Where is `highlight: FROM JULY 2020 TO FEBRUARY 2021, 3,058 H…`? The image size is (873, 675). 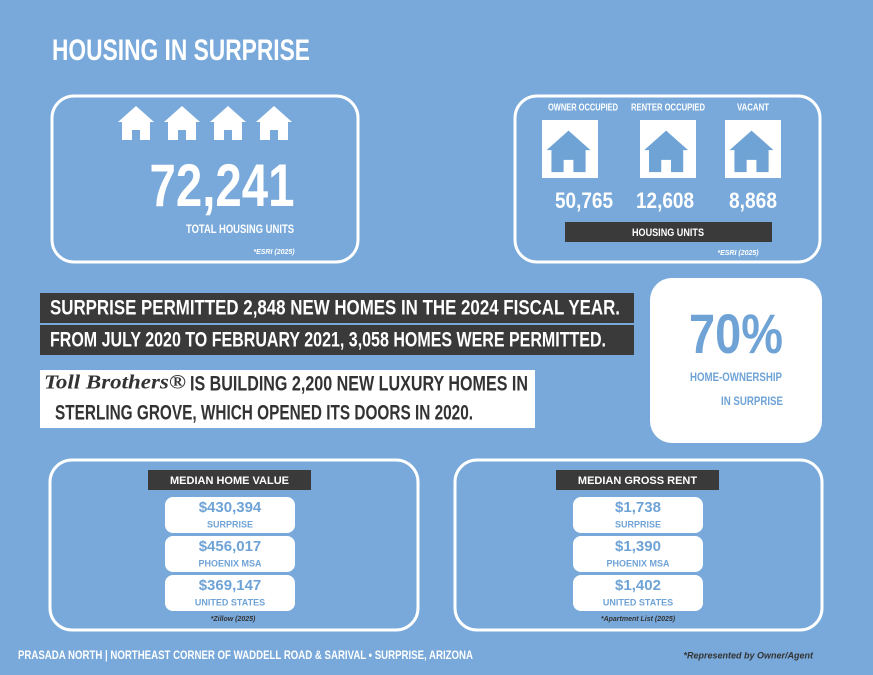
highlight: FROM JULY 2020 TO FEBRUARY 2021, 3,058 H… is located at coordinates (328, 340).